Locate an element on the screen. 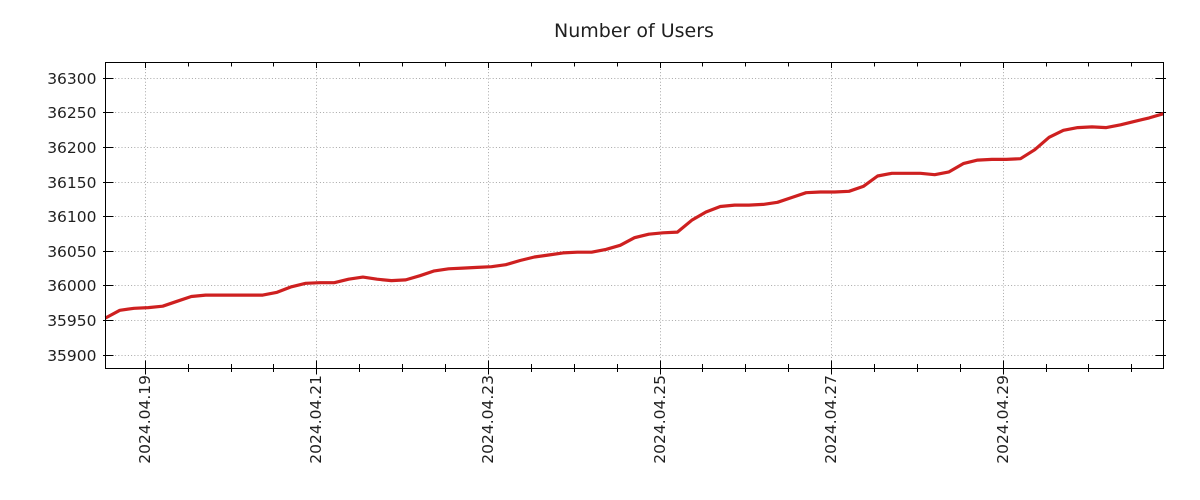  x-tick-label: 2024.04.29 is located at coordinates (1003, 419).